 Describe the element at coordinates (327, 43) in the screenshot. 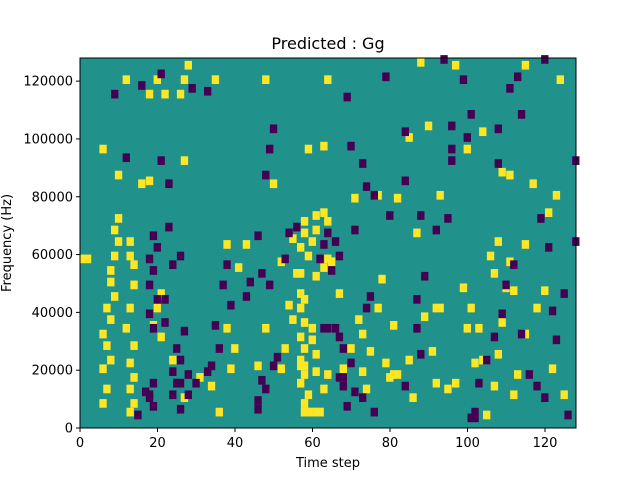

I see `chart-title: Predicted : Gg` at that location.